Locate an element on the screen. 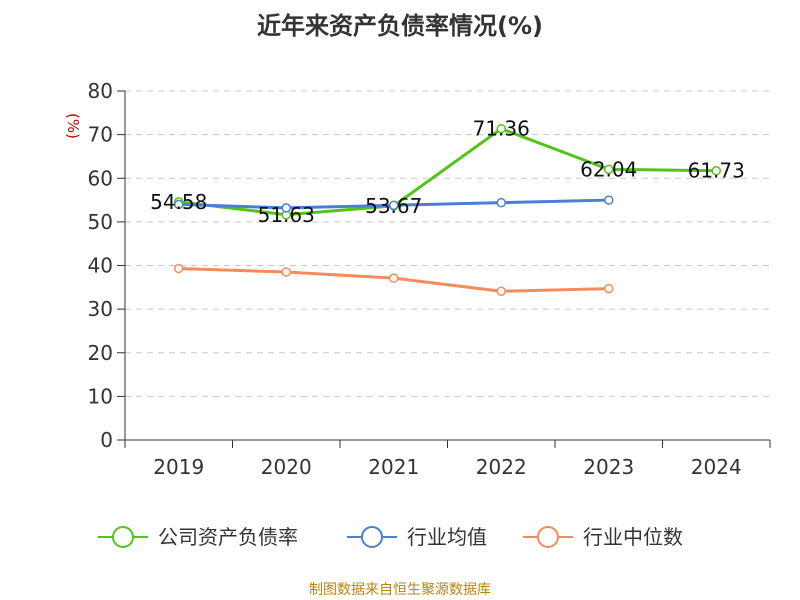 This screenshot has width=800, height=600. data-label: 54.58 is located at coordinates (178, 202).